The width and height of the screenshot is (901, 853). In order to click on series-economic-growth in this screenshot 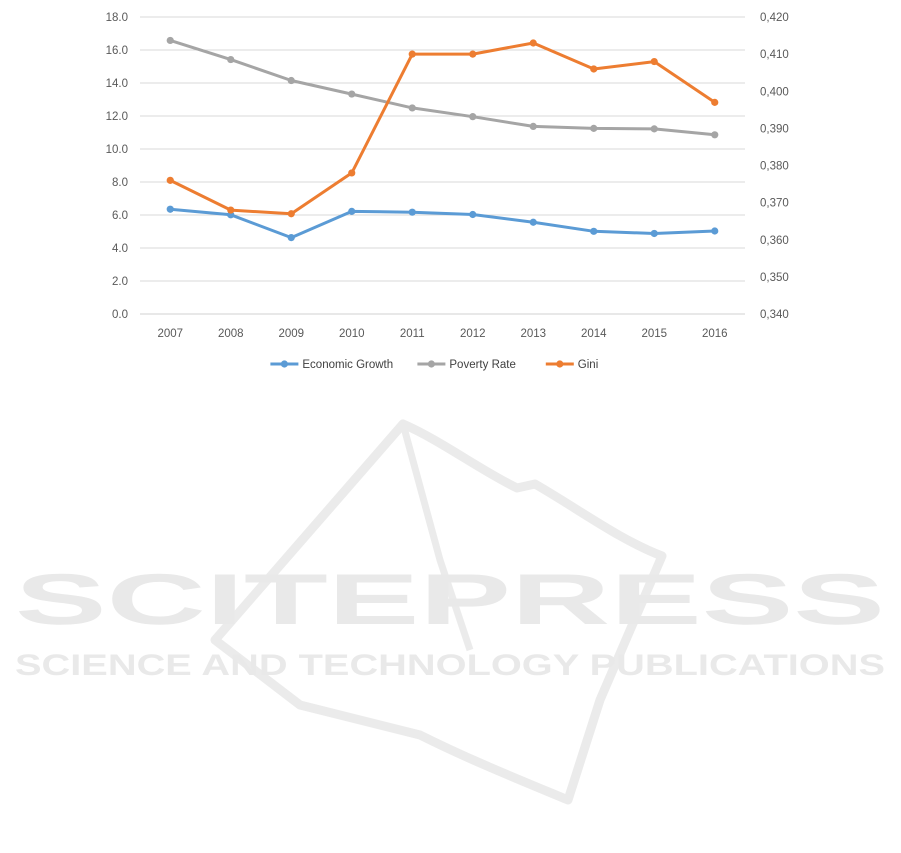, I will do `click(442, 223)`.